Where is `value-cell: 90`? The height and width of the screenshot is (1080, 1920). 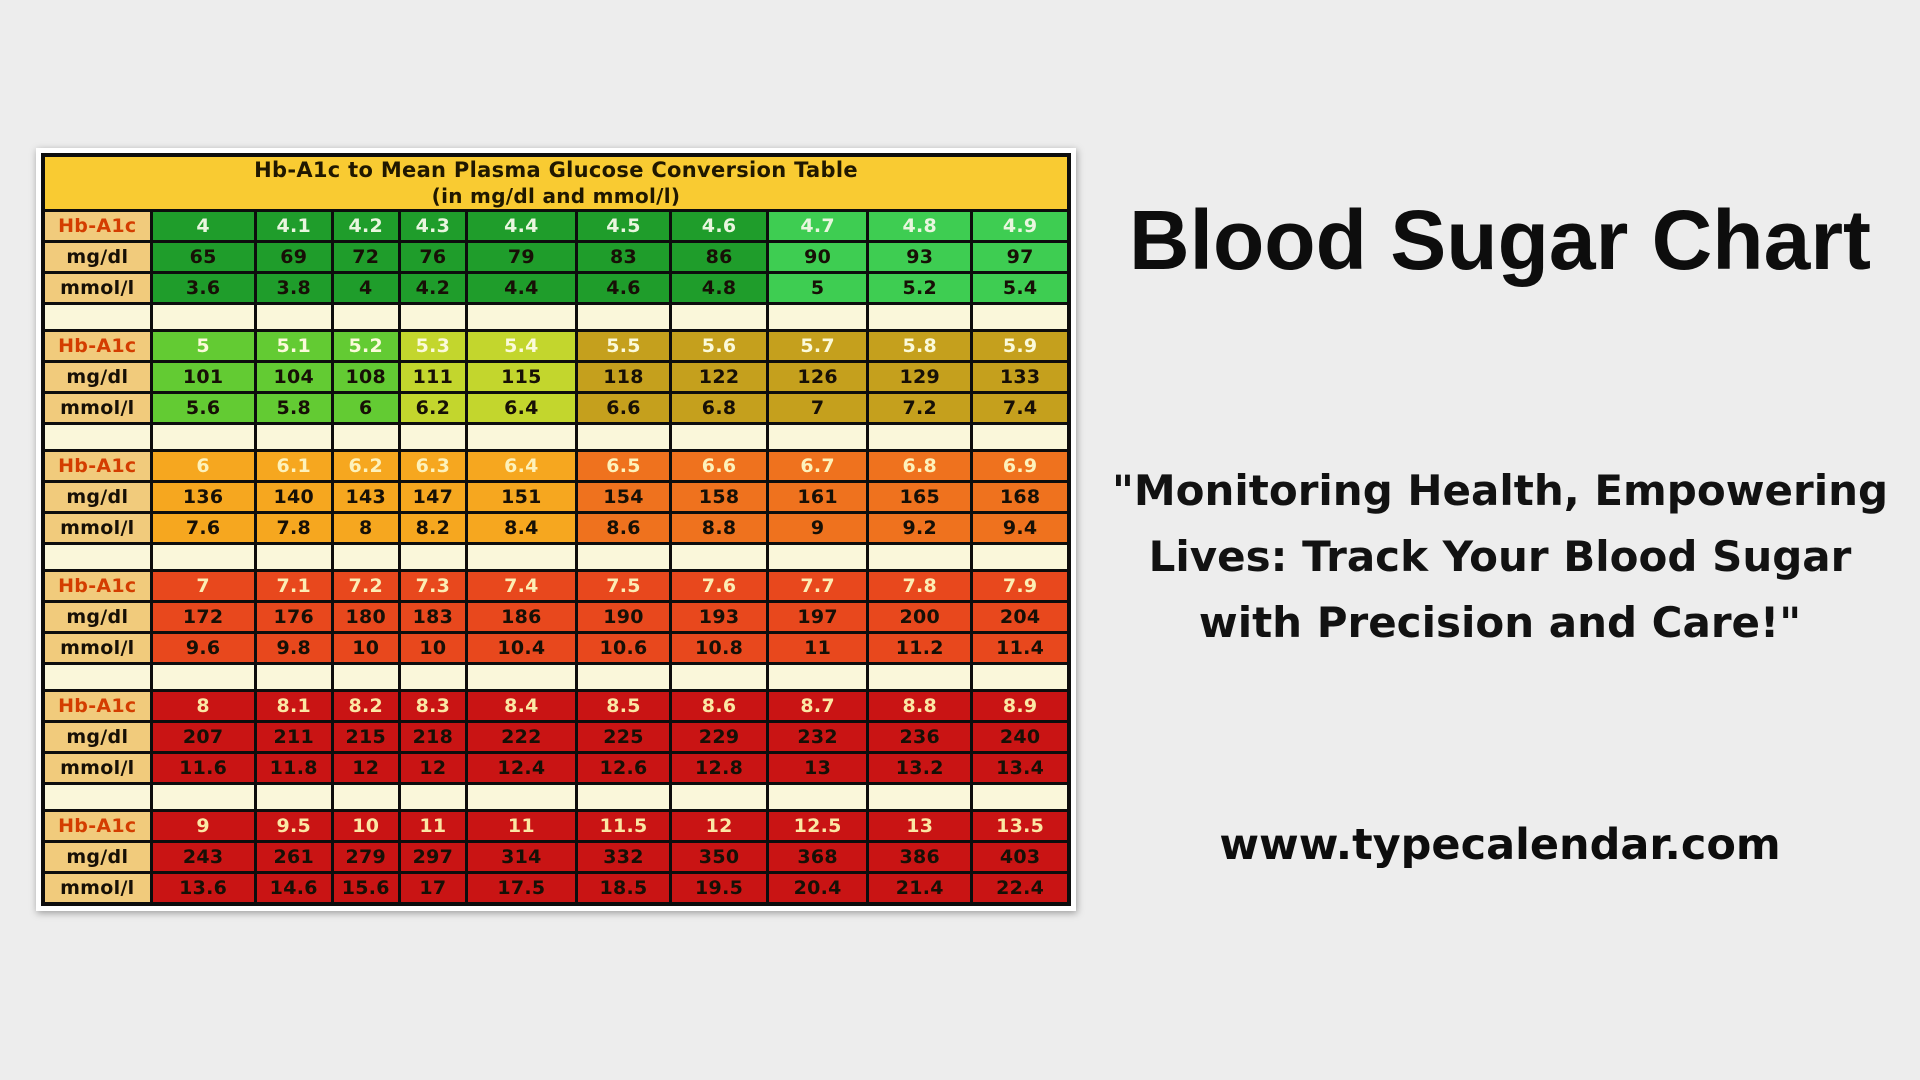 value-cell: 90 is located at coordinates (818, 257).